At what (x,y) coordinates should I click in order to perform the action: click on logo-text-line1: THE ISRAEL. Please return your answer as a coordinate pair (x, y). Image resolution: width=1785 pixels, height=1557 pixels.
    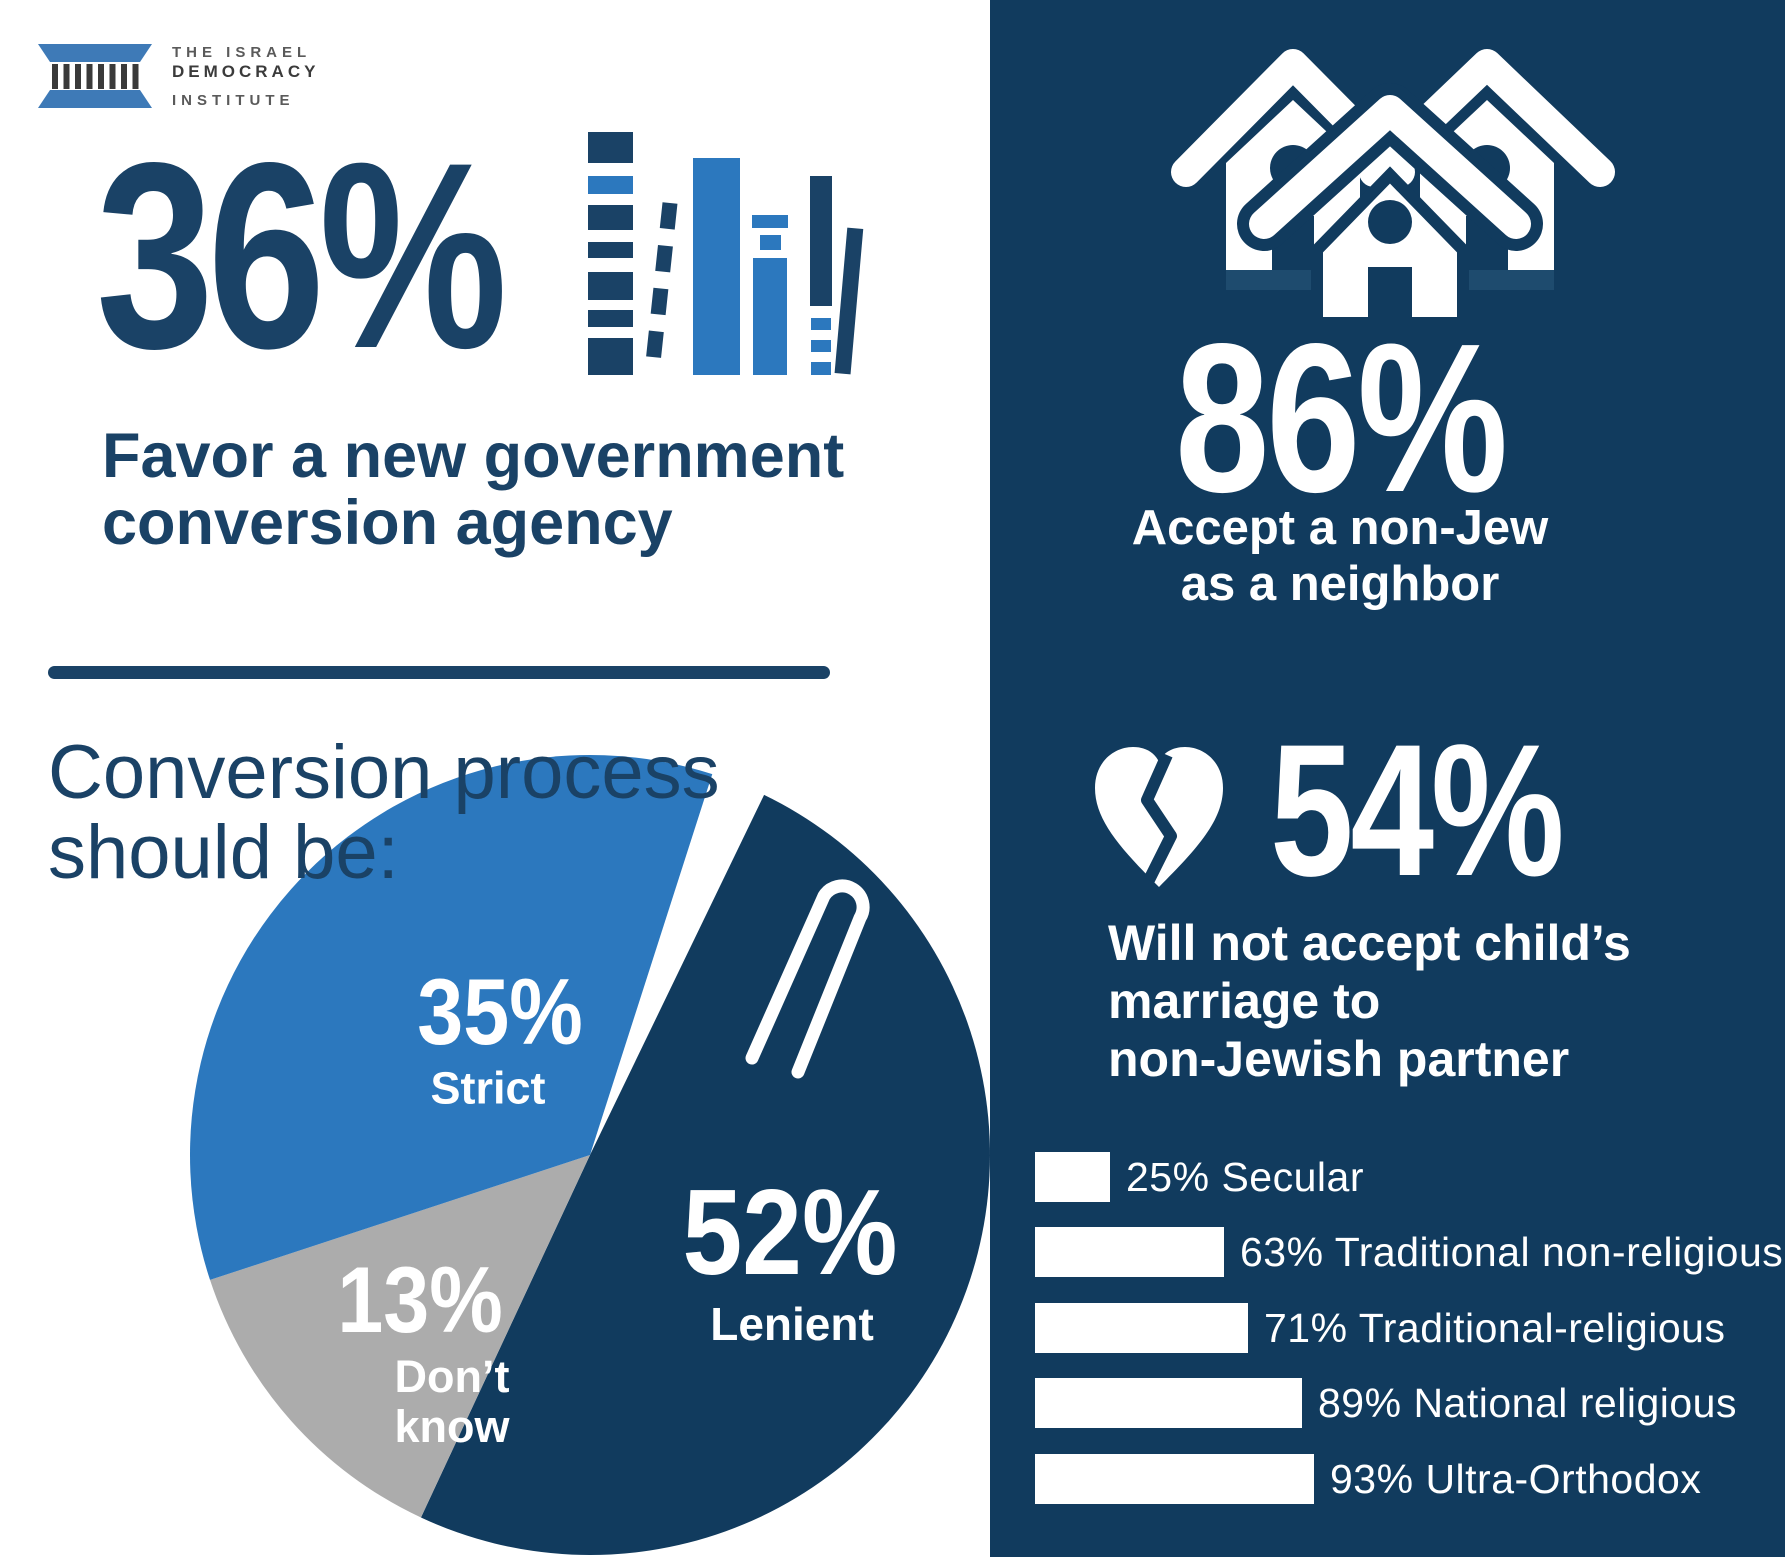
    Looking at the image, I should click on (242, 52).